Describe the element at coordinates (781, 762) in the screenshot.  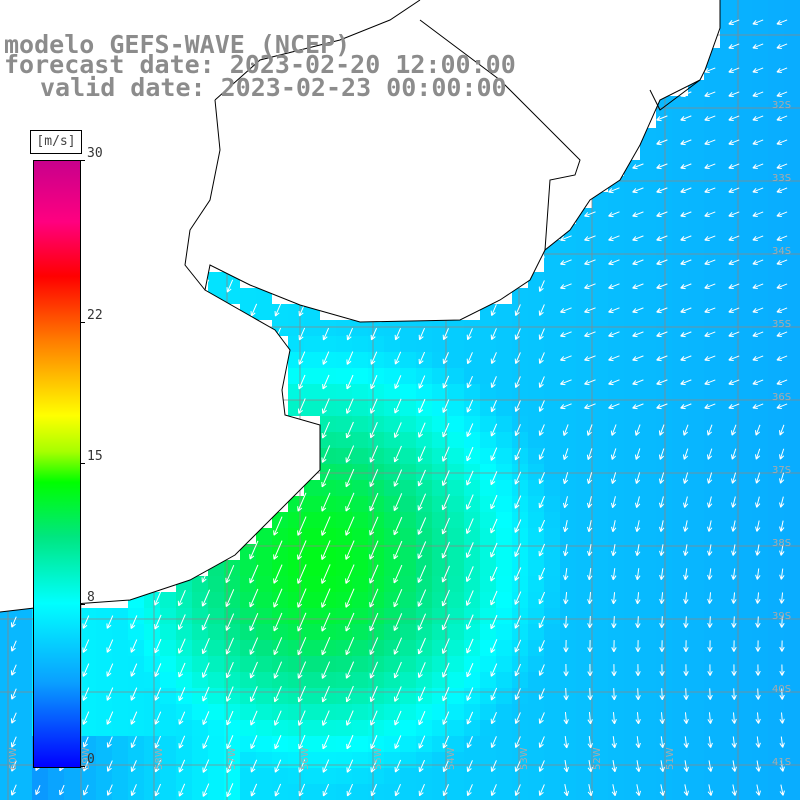
I see `lat-label: 41S` at that location.